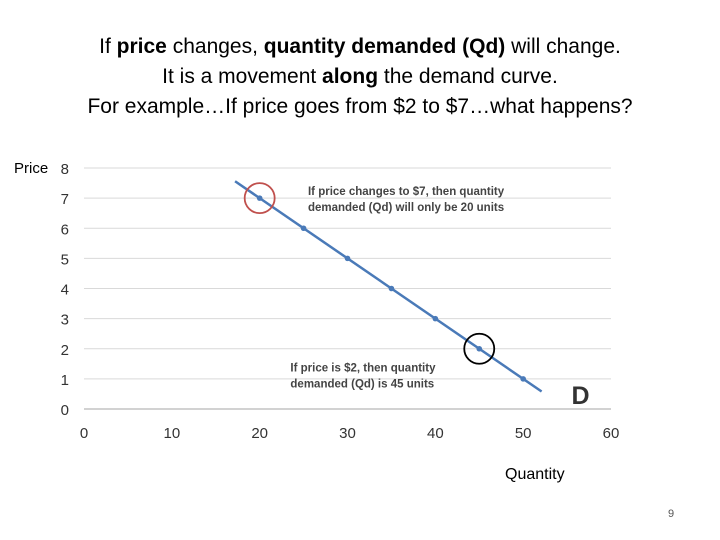 The width and height of the screenshot is (720, 540). I want to click on x-tick-label-50: 50, so click(523, 433).